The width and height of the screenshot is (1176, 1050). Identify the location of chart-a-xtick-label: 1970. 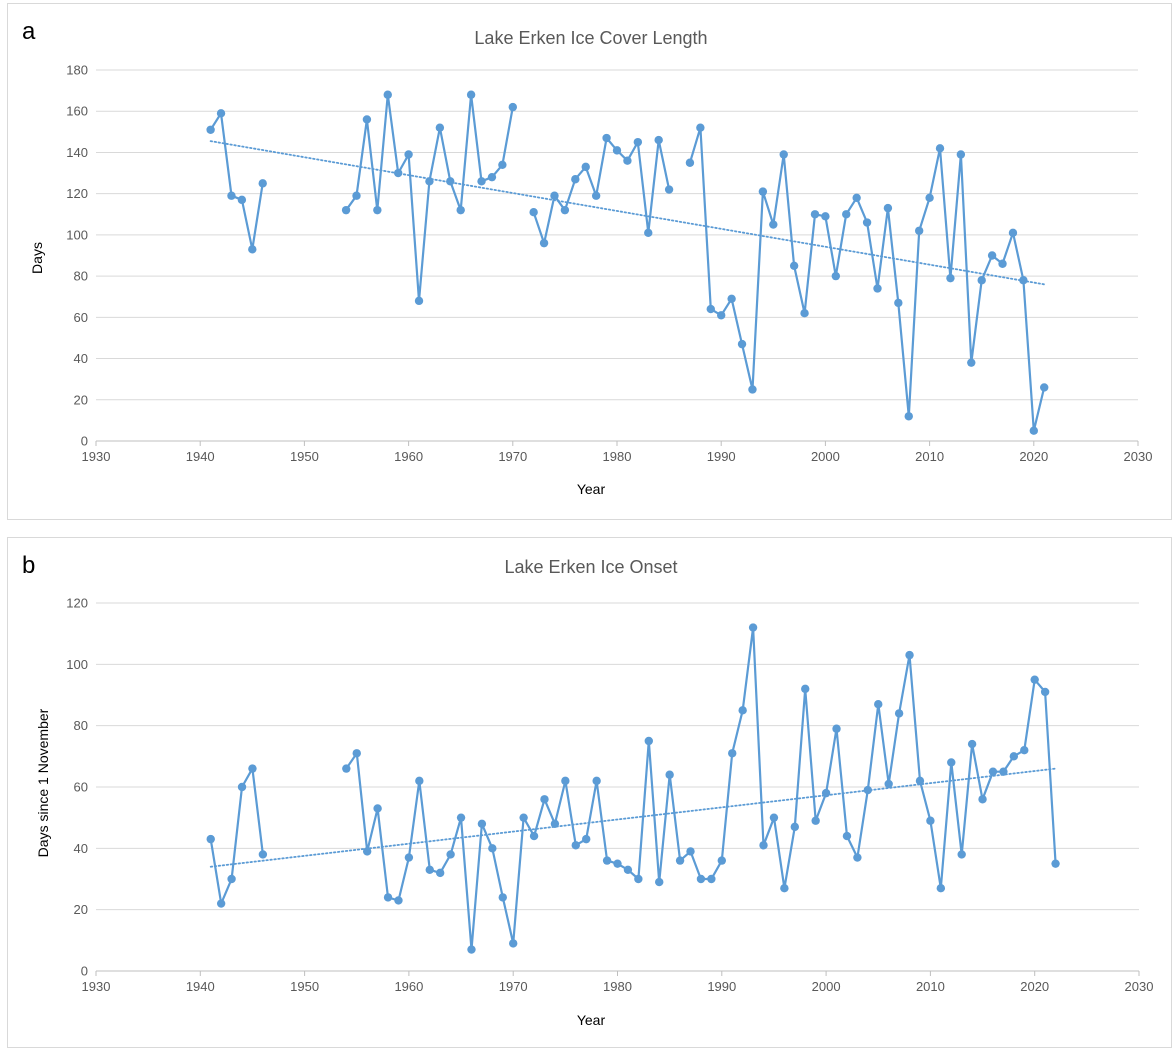
(512, 456).